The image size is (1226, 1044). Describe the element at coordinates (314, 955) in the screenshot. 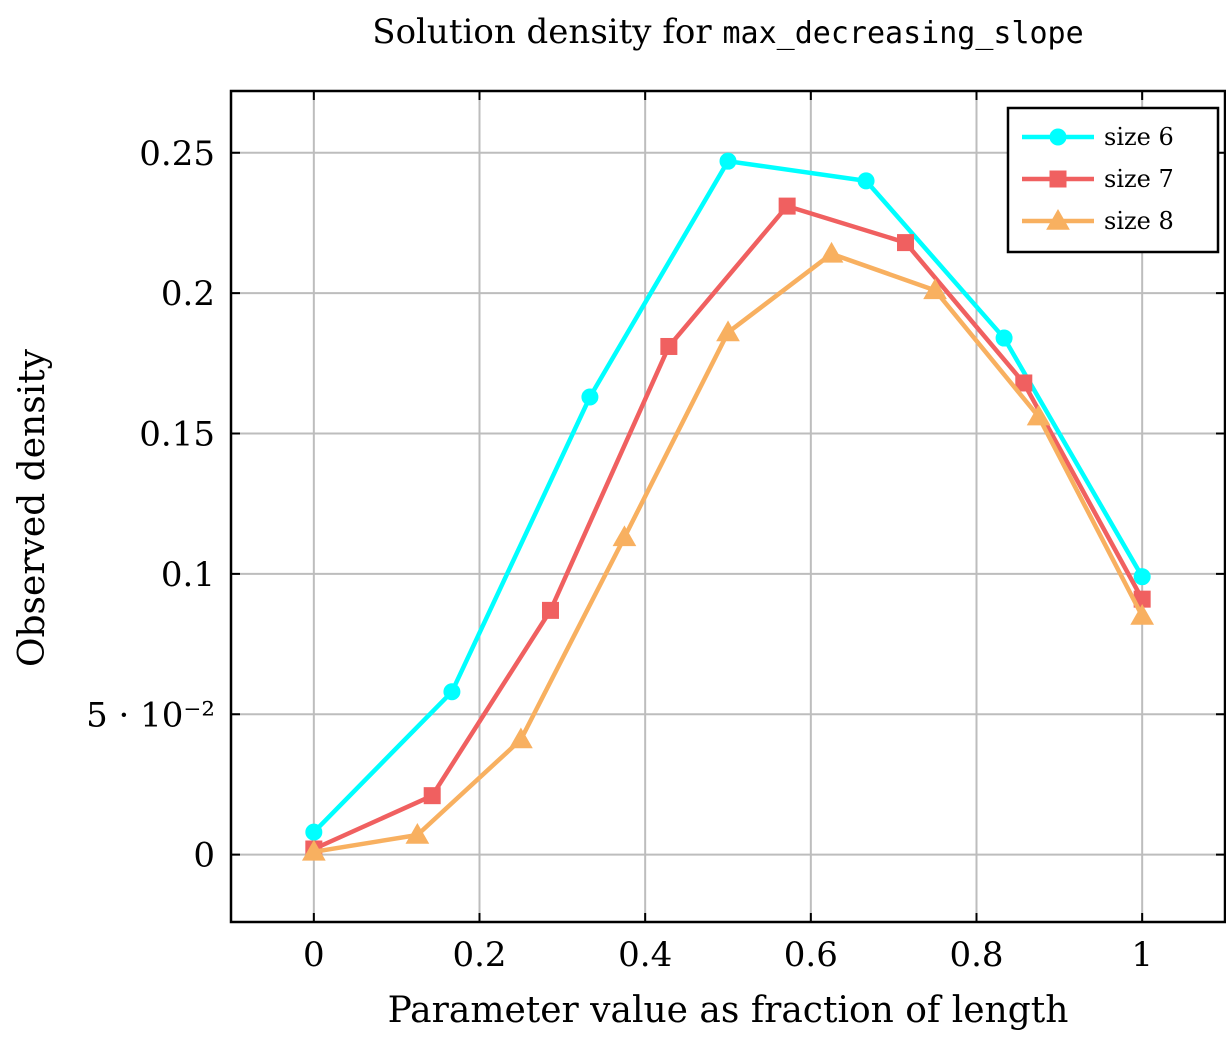

I see `x-tick-label: 0` at that location.